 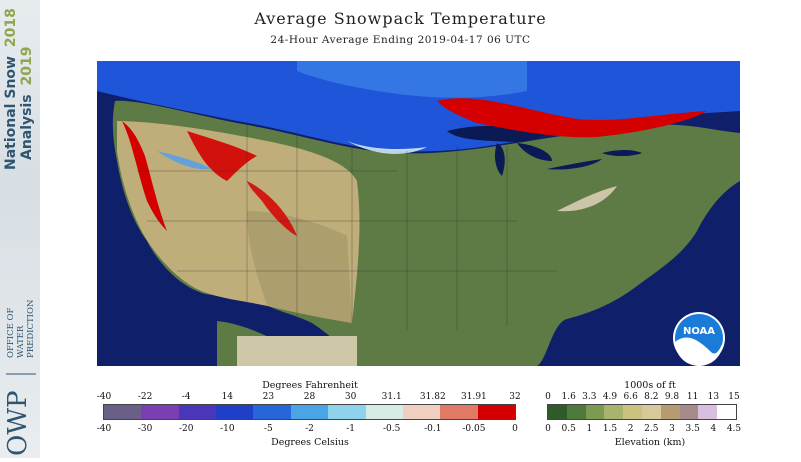 I want to click on lake-michigan, so click(x=499, y=159).